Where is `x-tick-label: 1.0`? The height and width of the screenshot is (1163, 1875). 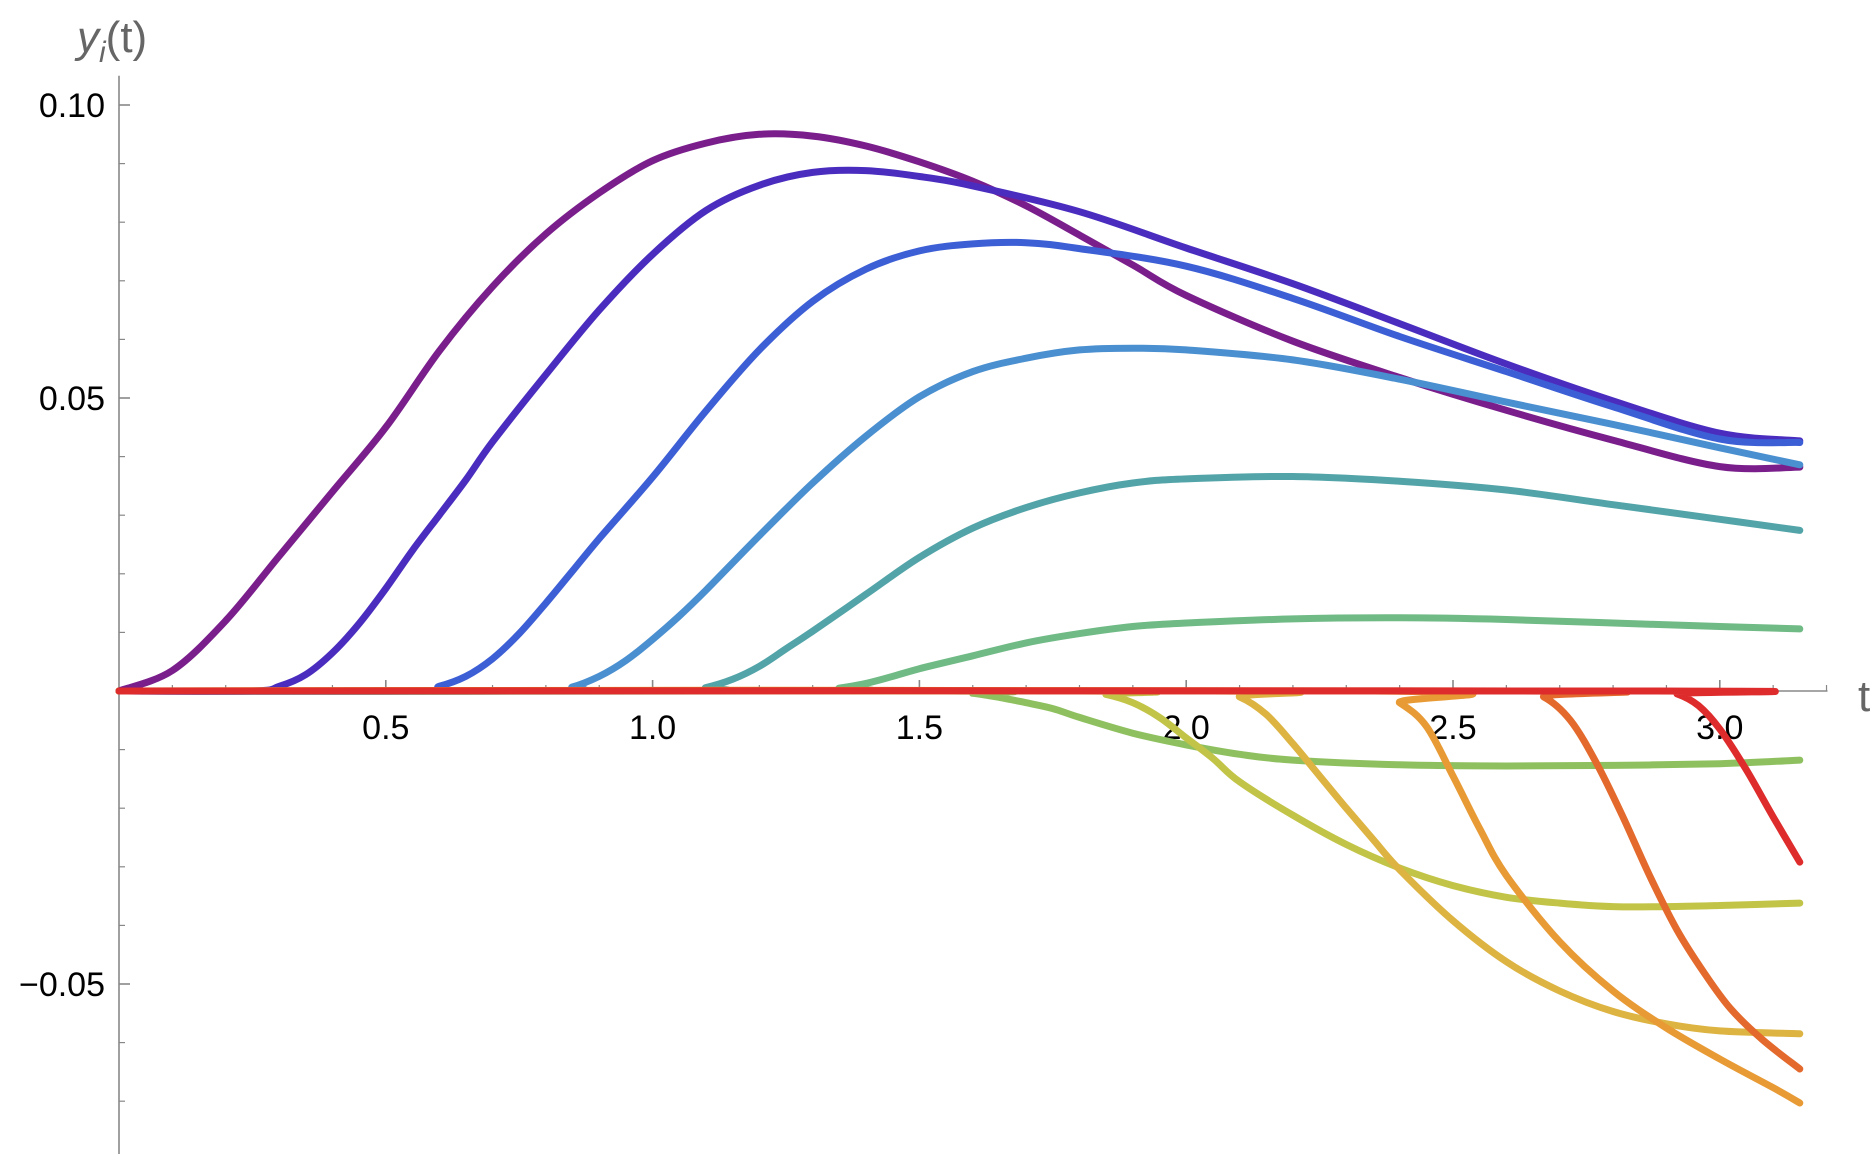
x-tick-label: 1.0 is located at coordinates (652, 728).